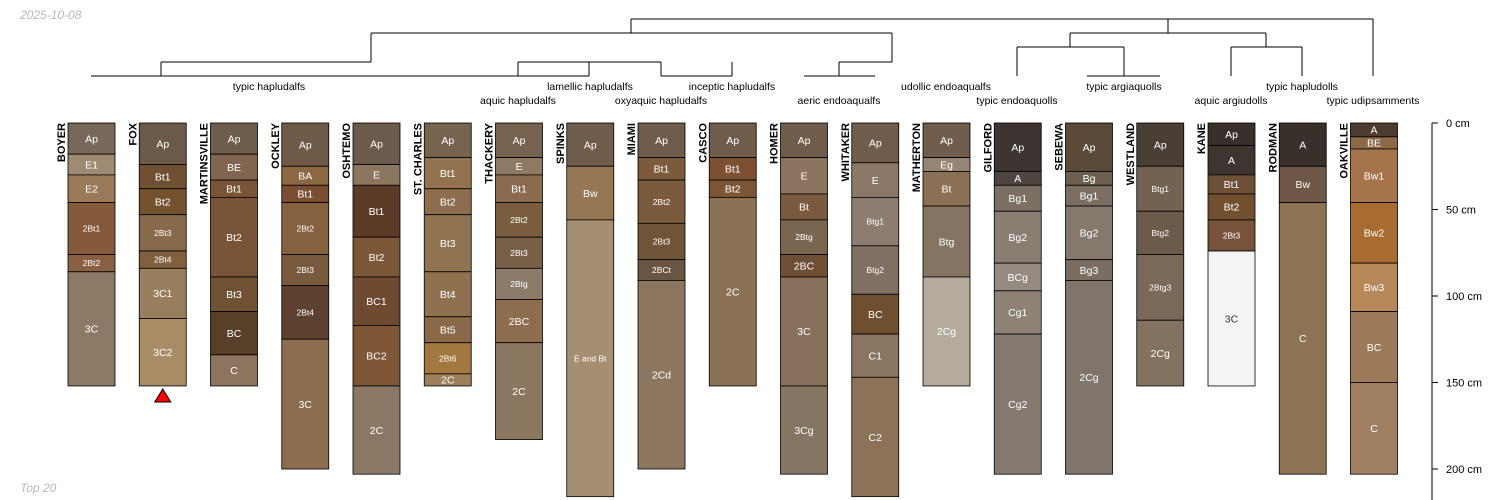 The width and height of the screenshot is (1500, 500). I want to click on profile-name: MIAMI, so click(632, 139).